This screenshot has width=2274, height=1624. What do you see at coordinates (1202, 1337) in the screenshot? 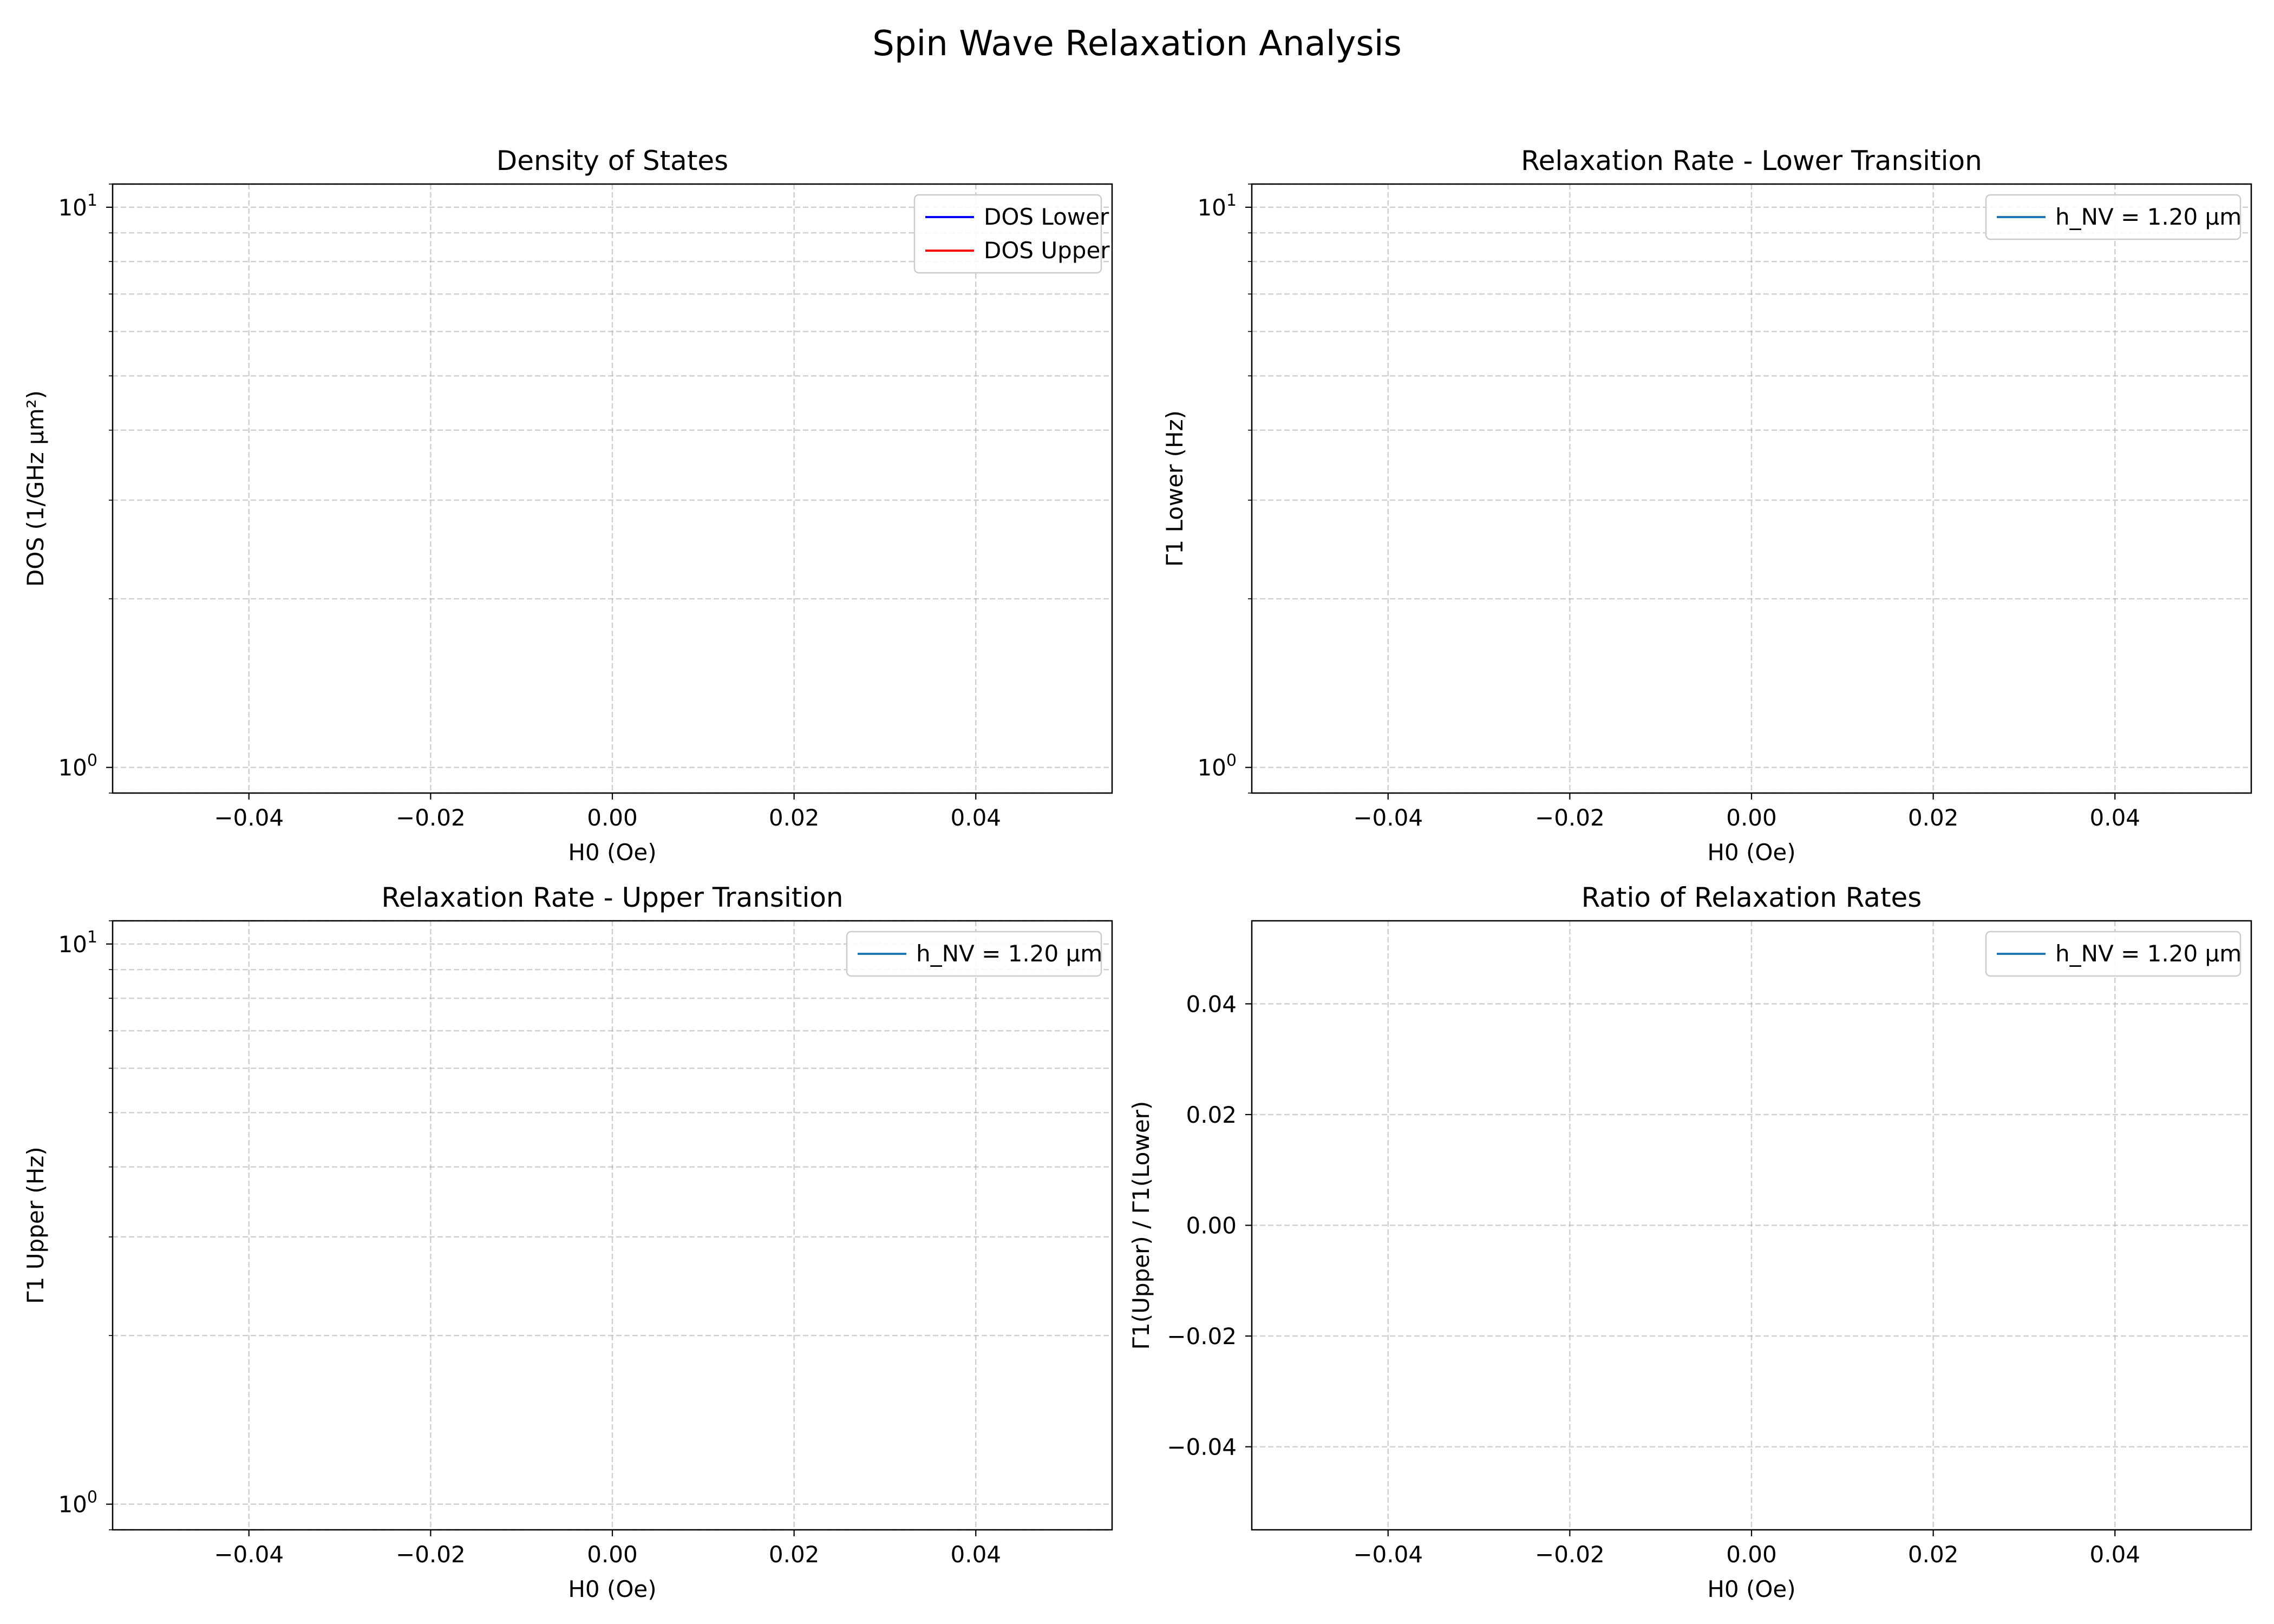
I see `y-tick-label: −0.02` at bounding box center [1202, 1337].